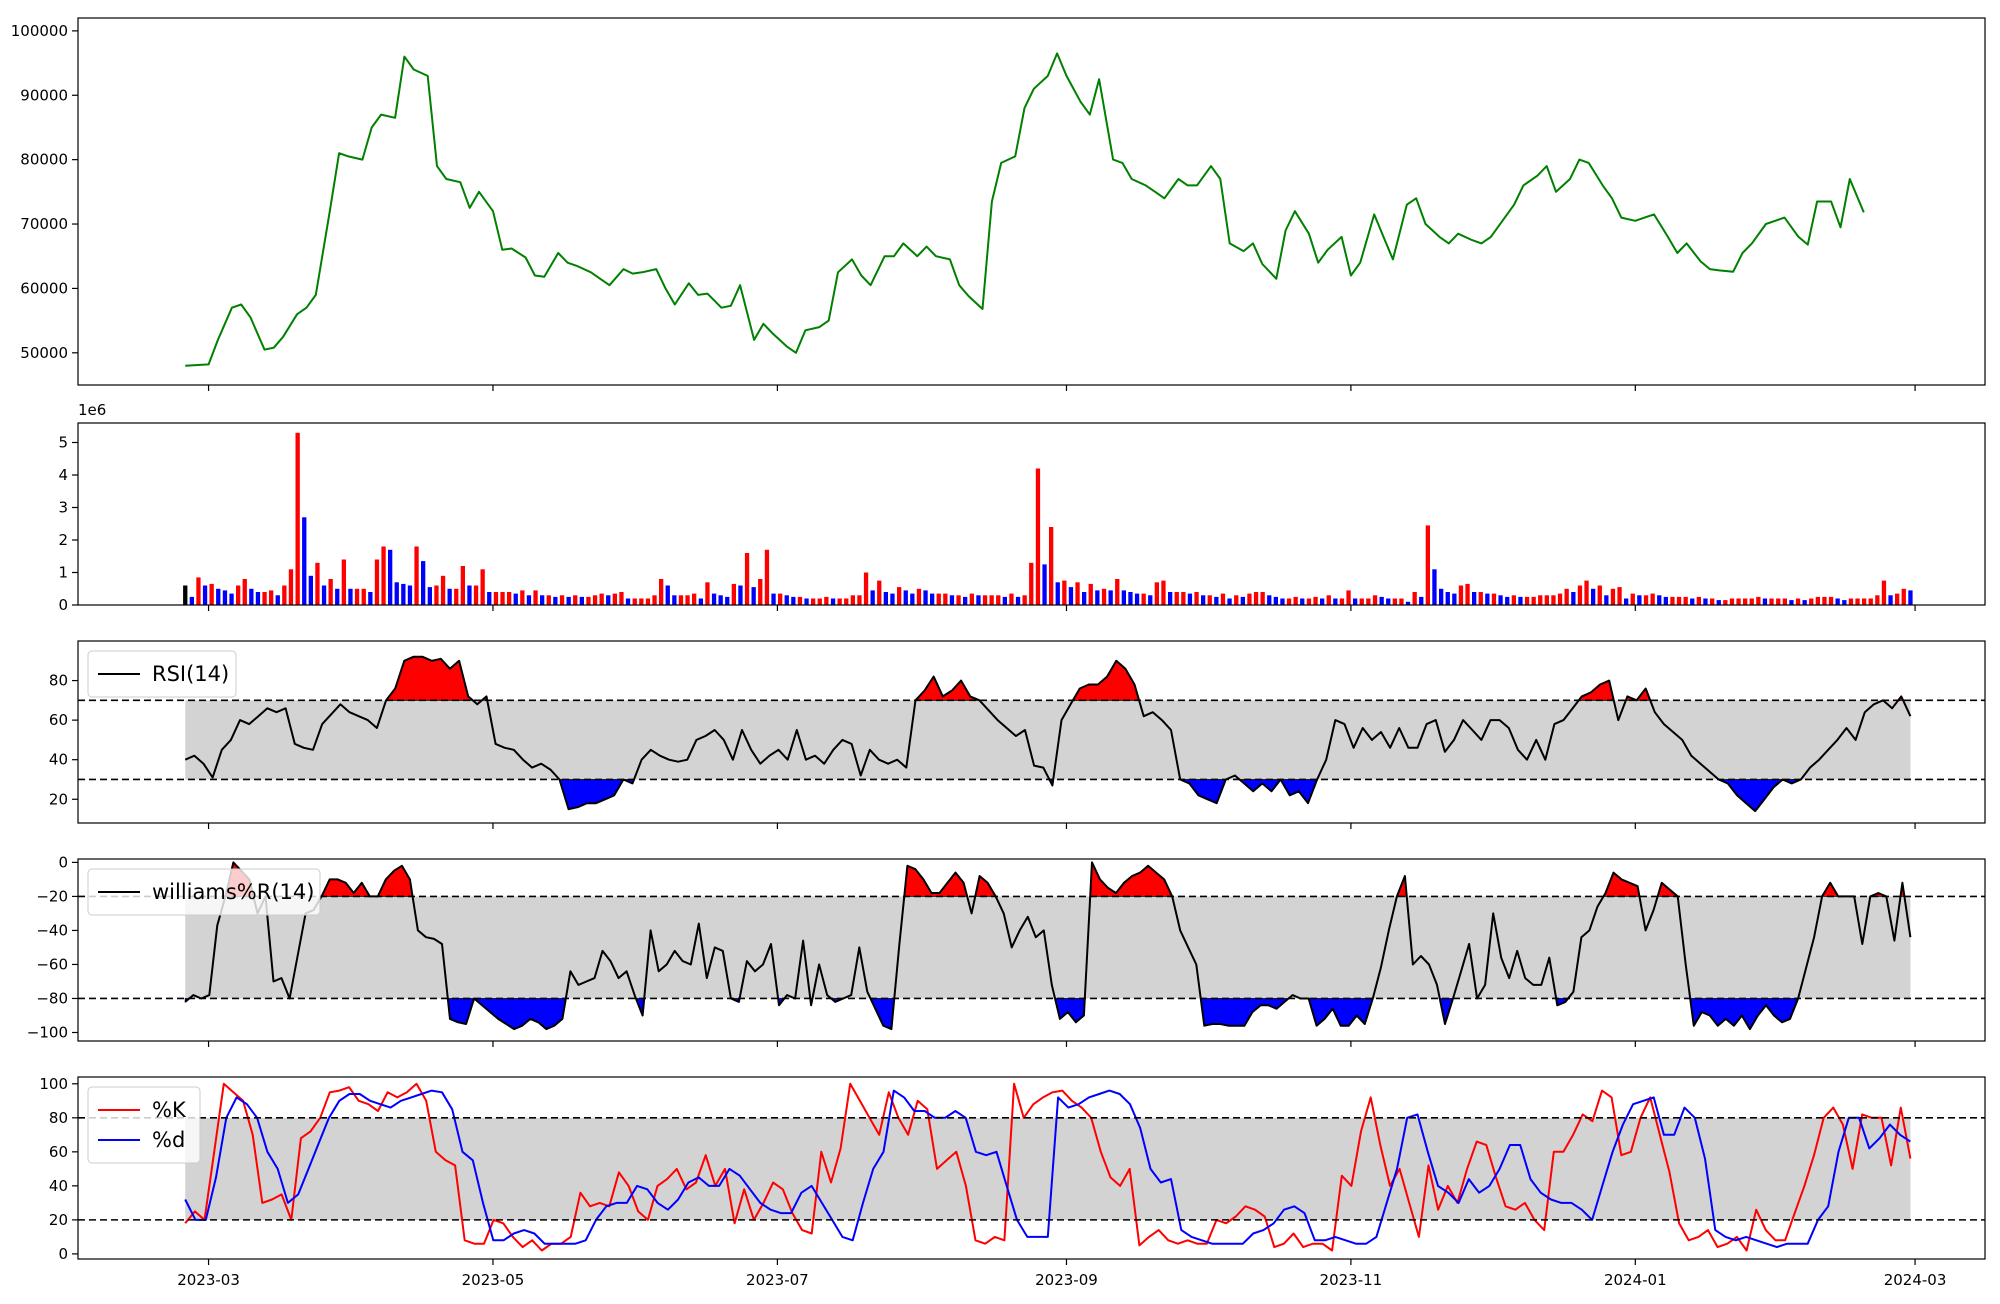  What do you see at coordinates (1031, 1168) in the screenshot?
I see `stochastic-frame` at bounding box center [1031, 1168].